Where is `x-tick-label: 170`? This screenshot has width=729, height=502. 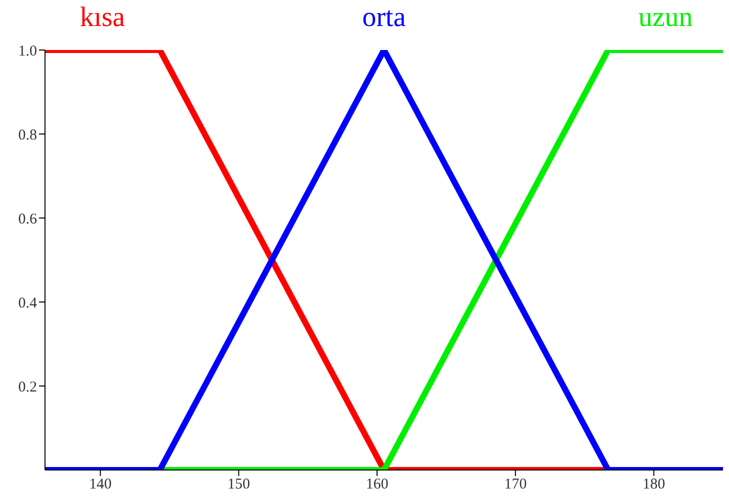
x-tick-label: 170 is located at coordinates (515, 484).